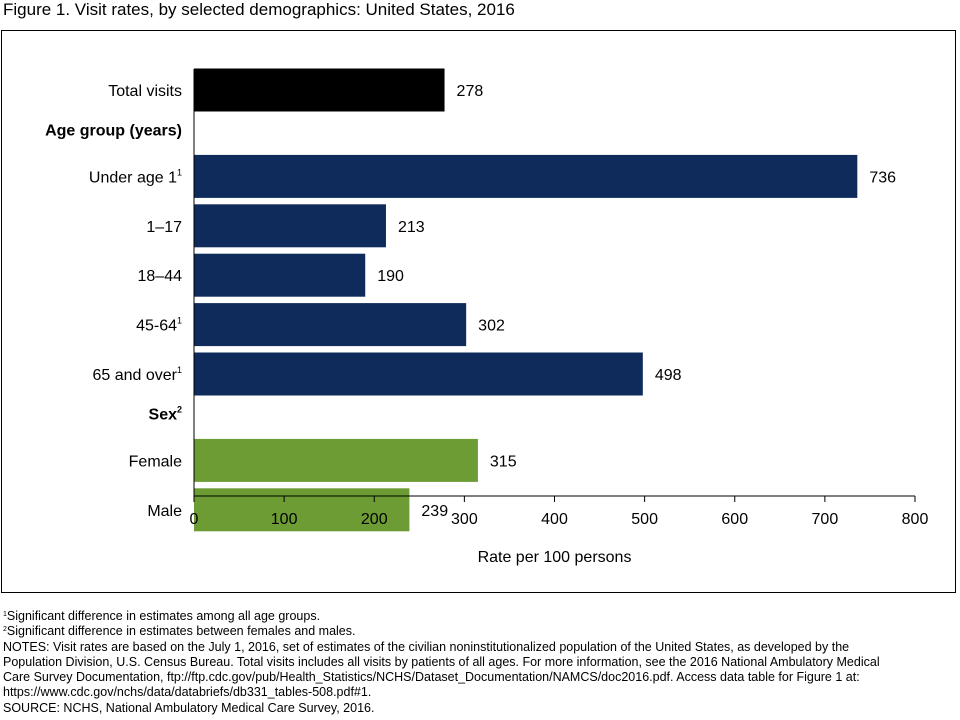  Describe the element at coordinates (319, 90) in the screenshot. I see `bar-Total visits` at that location.